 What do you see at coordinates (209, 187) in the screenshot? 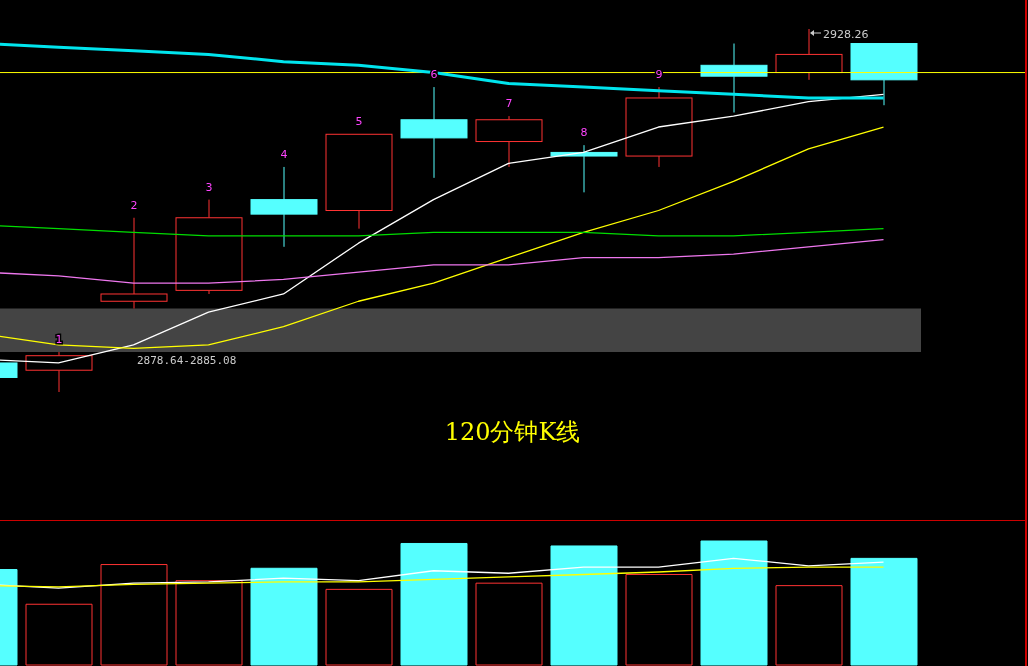
I see `text: 3` at bounding box center [209, 187].